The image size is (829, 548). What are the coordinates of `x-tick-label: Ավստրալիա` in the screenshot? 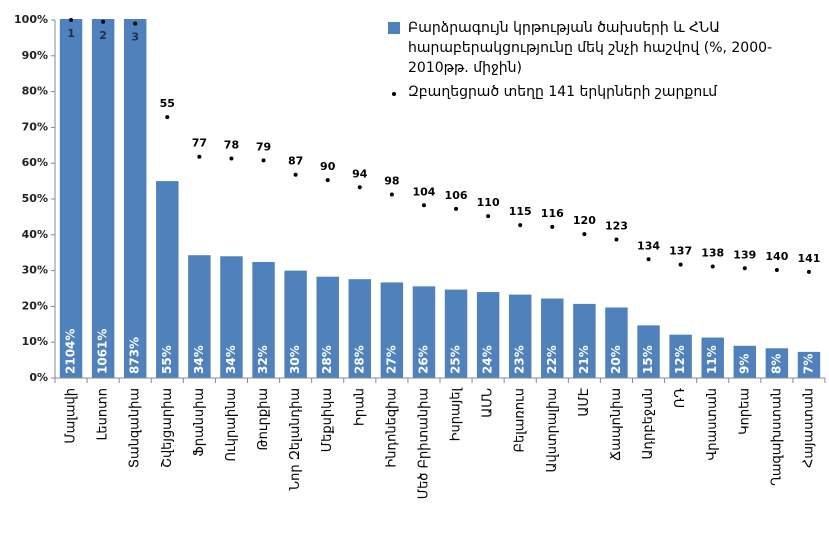 It's located at (552, 430).